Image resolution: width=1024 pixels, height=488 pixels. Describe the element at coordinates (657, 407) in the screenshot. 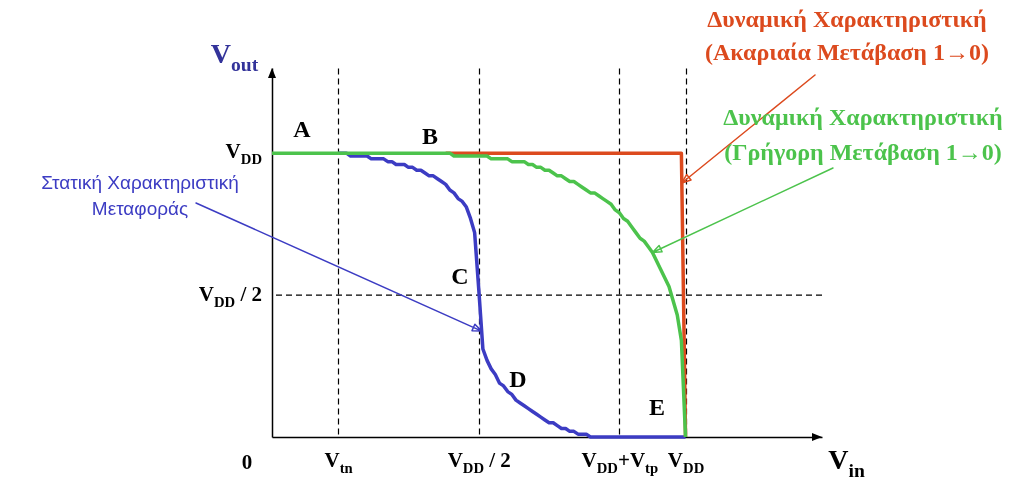

I see `annotation: E` at that location.